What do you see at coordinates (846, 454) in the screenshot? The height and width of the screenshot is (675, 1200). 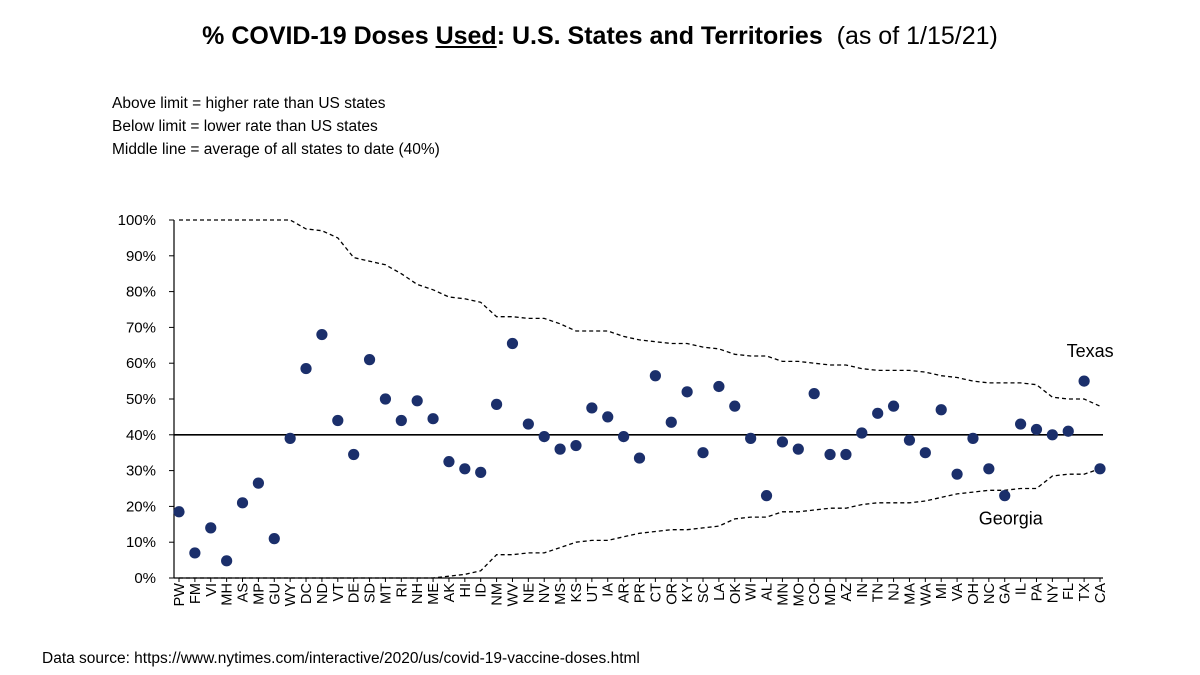 I see `data-point-az` at bounding box center [846, 454].